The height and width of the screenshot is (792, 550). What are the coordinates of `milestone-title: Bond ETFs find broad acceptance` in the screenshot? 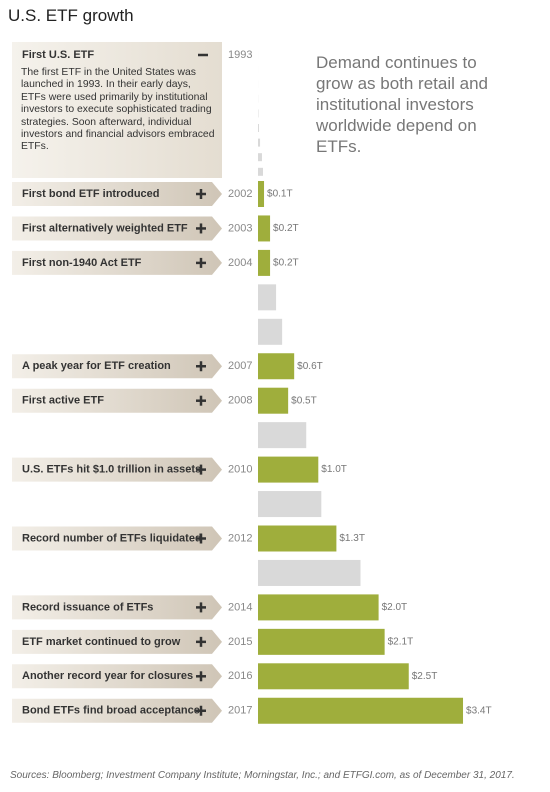 It's located at (111, 711).